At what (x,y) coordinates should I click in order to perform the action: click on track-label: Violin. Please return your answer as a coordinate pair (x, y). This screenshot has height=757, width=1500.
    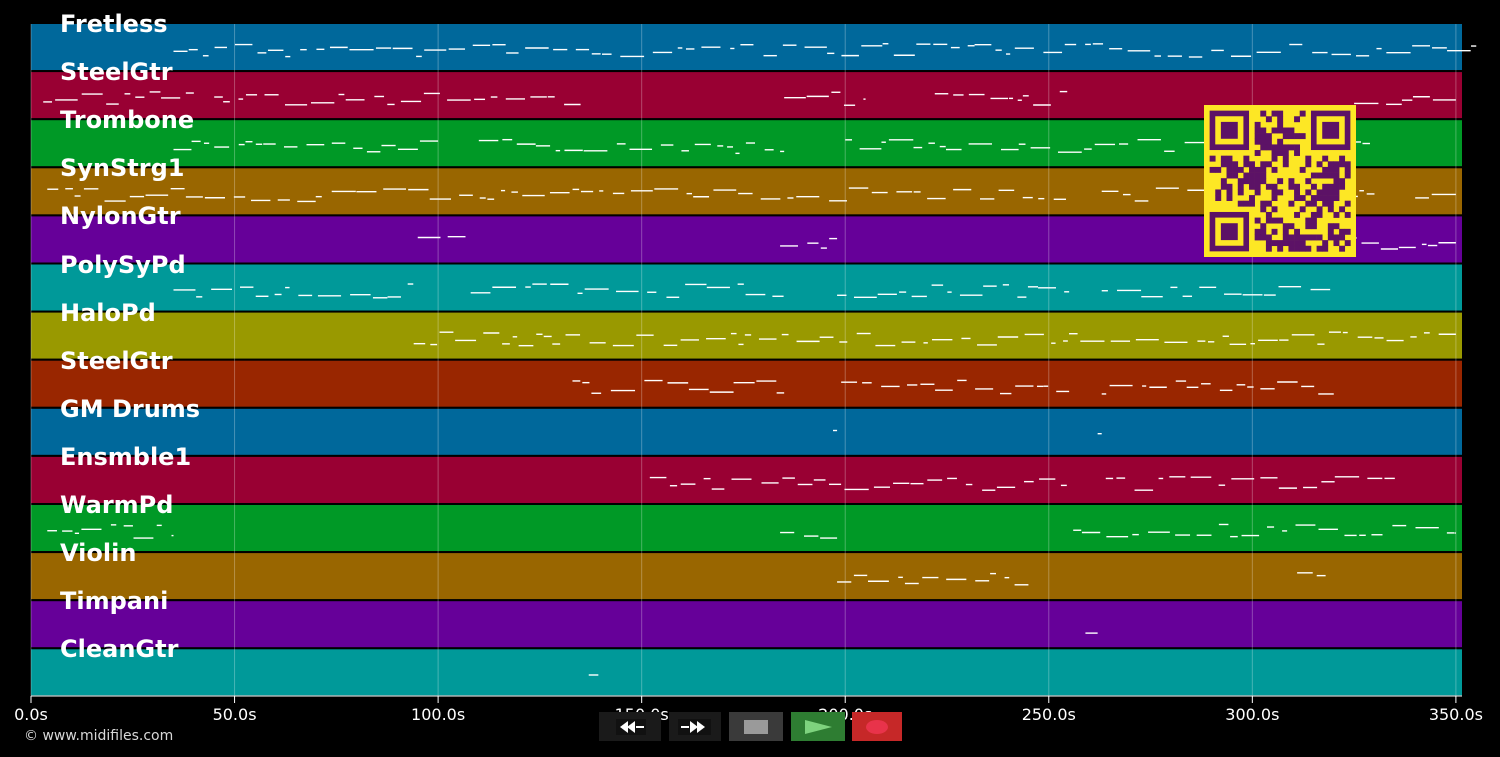
    Looking at the image, I should click on (98, 553).